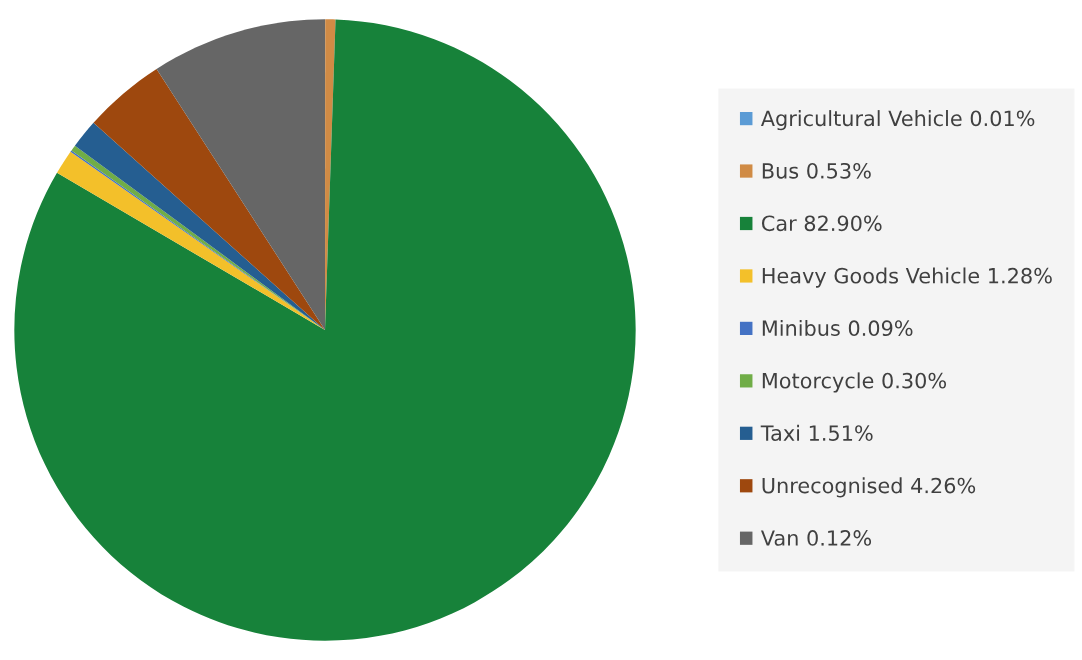 The image size is (1082, 660). What do you see at coordinates (816, 538) in the screenshot?
I see `legend-label: Van 0.12%` at bounding box center [816, 538].